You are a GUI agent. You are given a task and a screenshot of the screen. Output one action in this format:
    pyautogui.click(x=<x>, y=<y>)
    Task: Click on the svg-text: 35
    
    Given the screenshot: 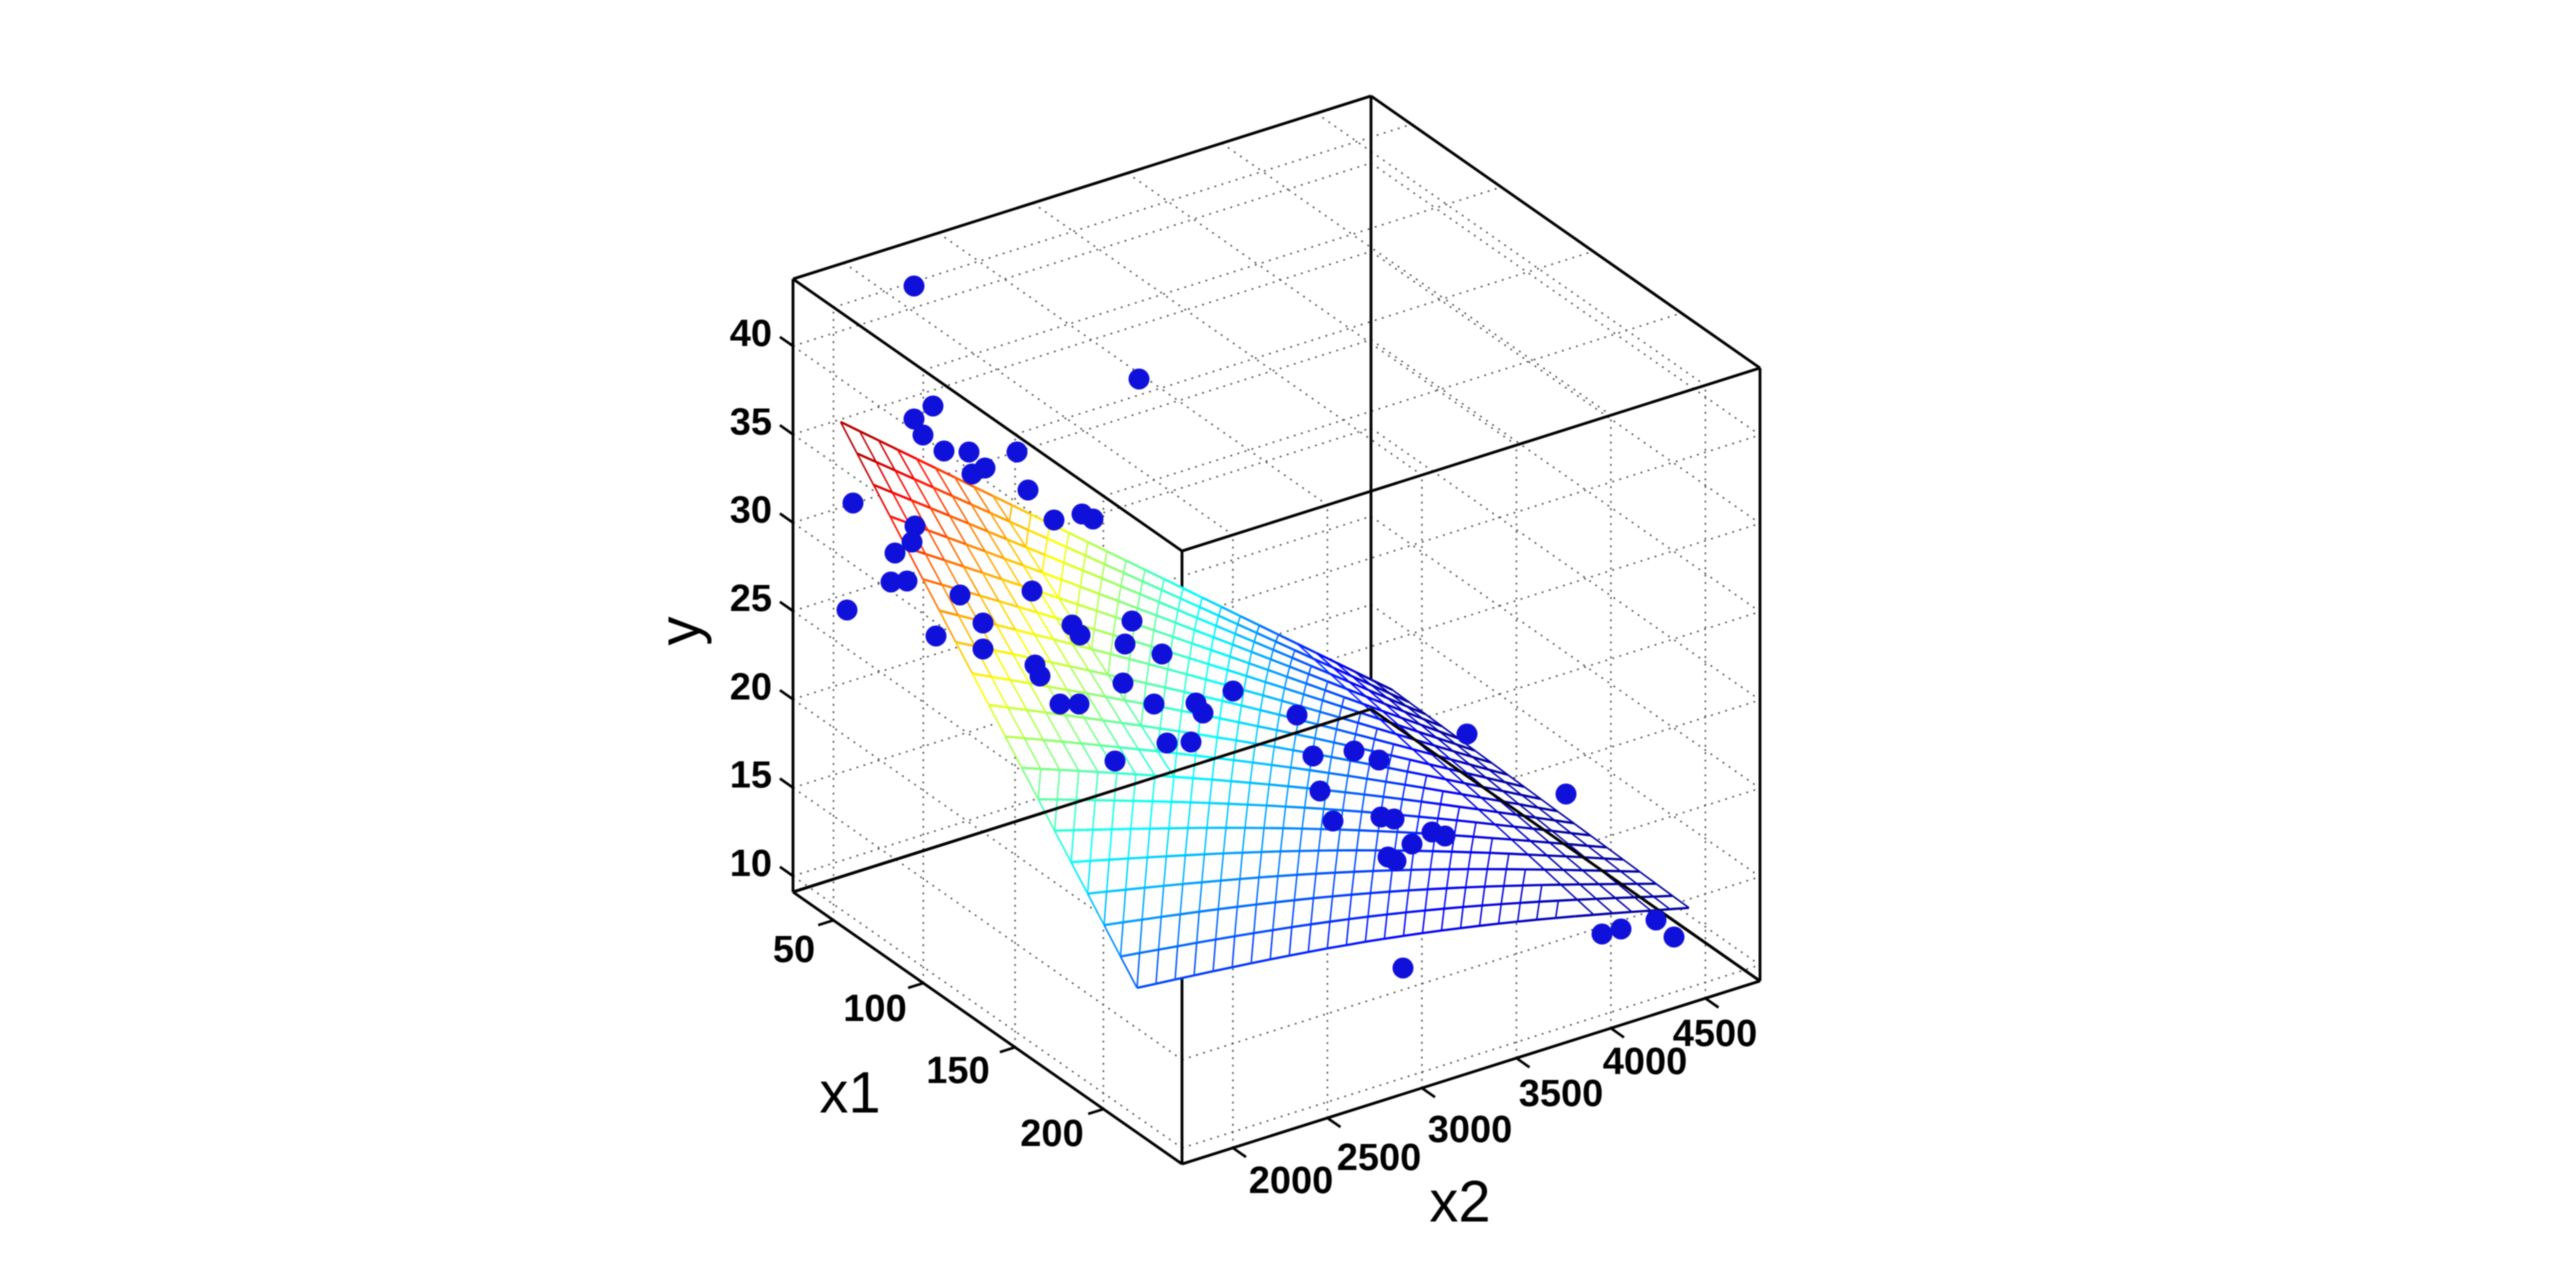 What is the action you would take?
    pyautogui.click(x=751, y=422)
    